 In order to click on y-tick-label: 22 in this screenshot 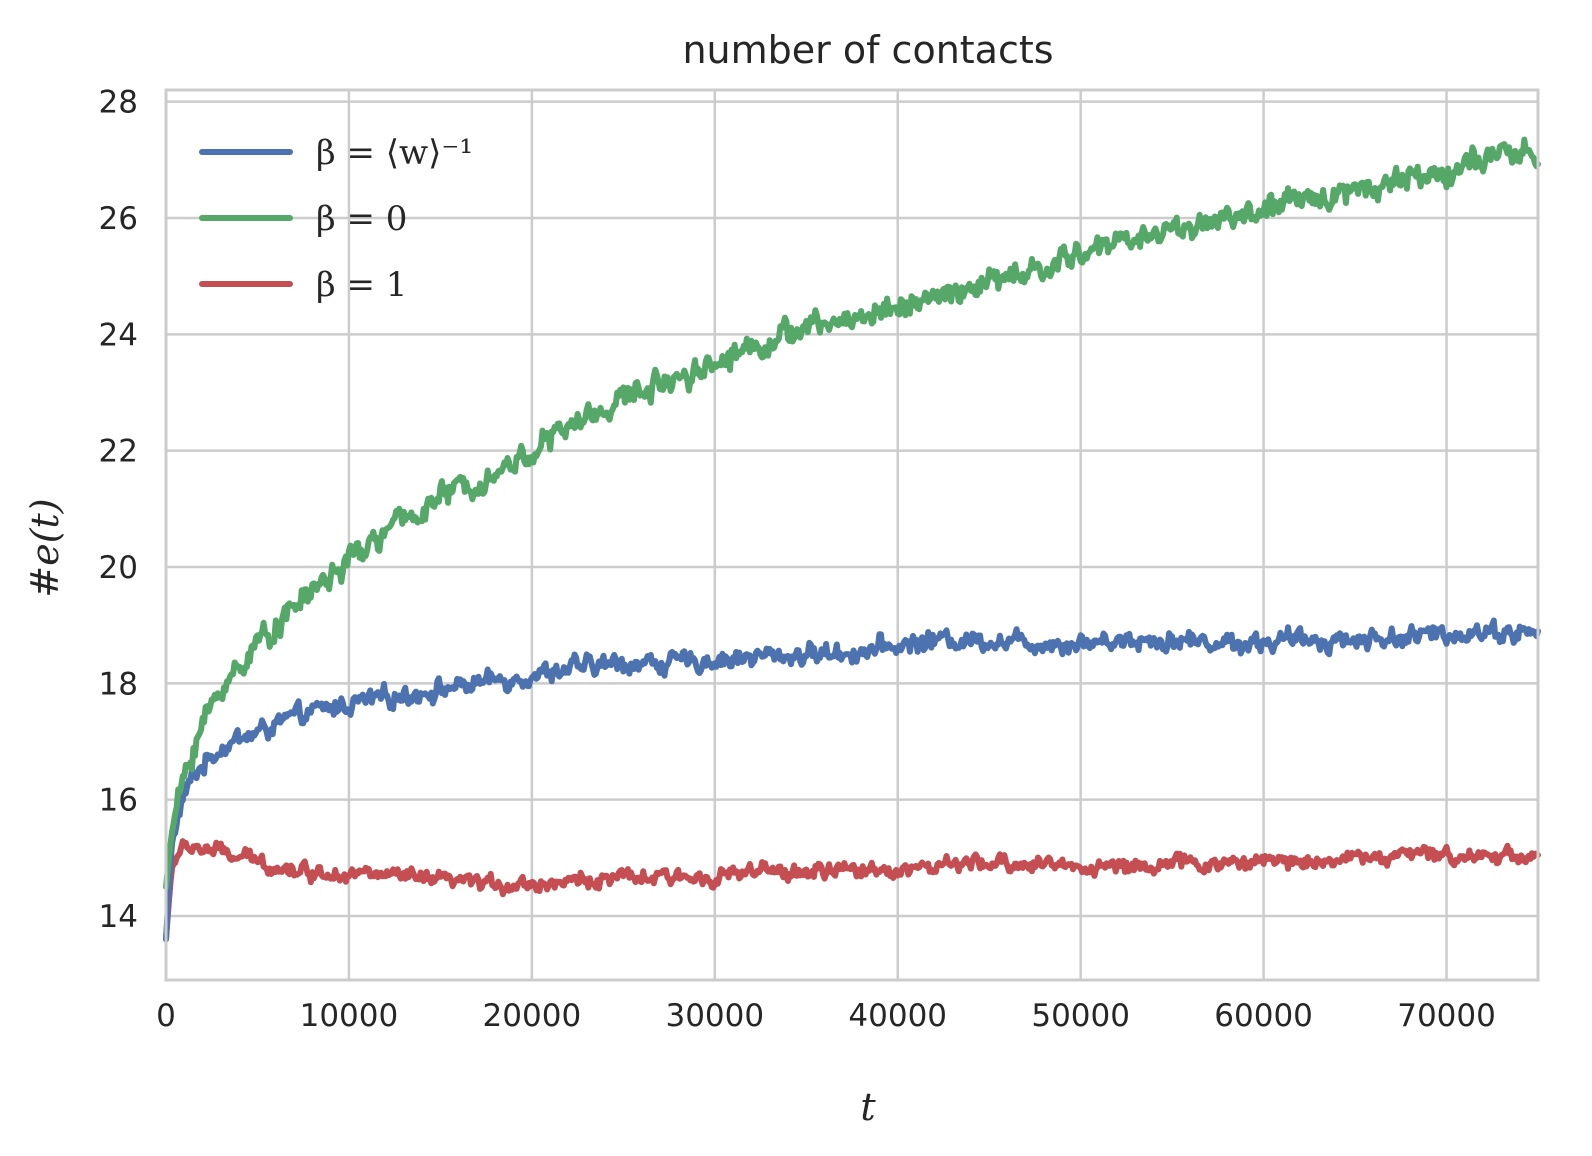, I will do `click(118, 452)`.